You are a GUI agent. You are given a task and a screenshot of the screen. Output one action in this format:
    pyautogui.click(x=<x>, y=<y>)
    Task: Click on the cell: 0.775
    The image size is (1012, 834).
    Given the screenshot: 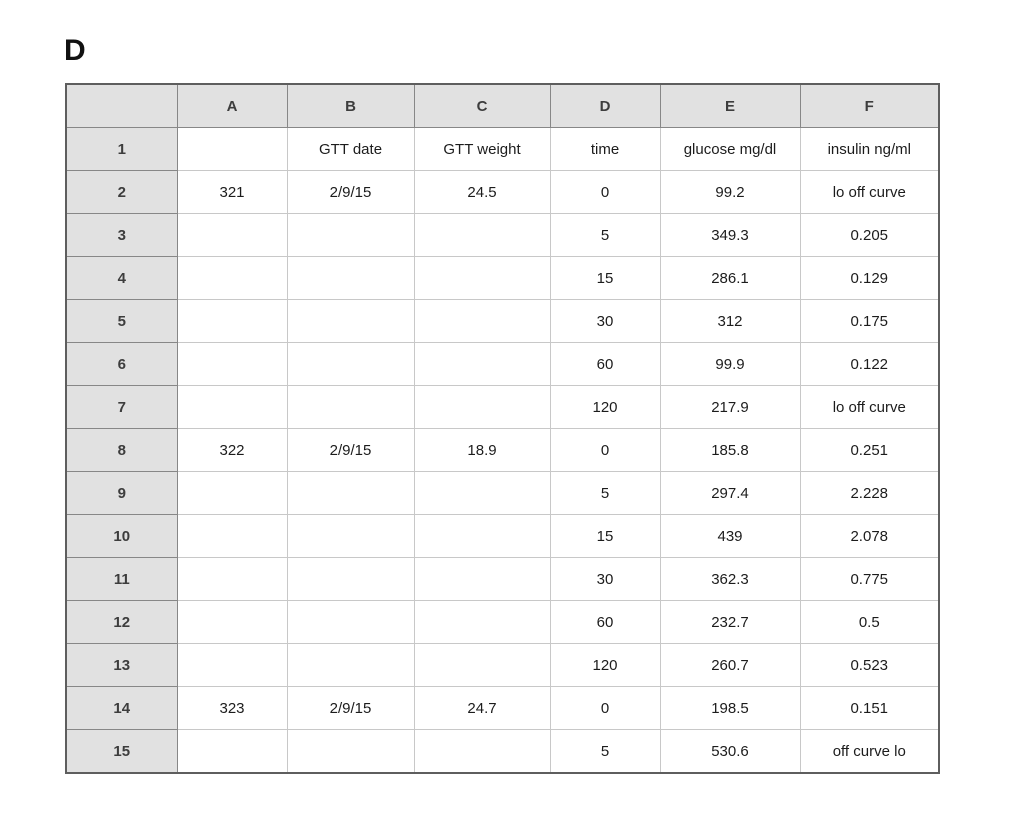 What is the action you would take?
    pyautogui.click(x=869, y=579)
    